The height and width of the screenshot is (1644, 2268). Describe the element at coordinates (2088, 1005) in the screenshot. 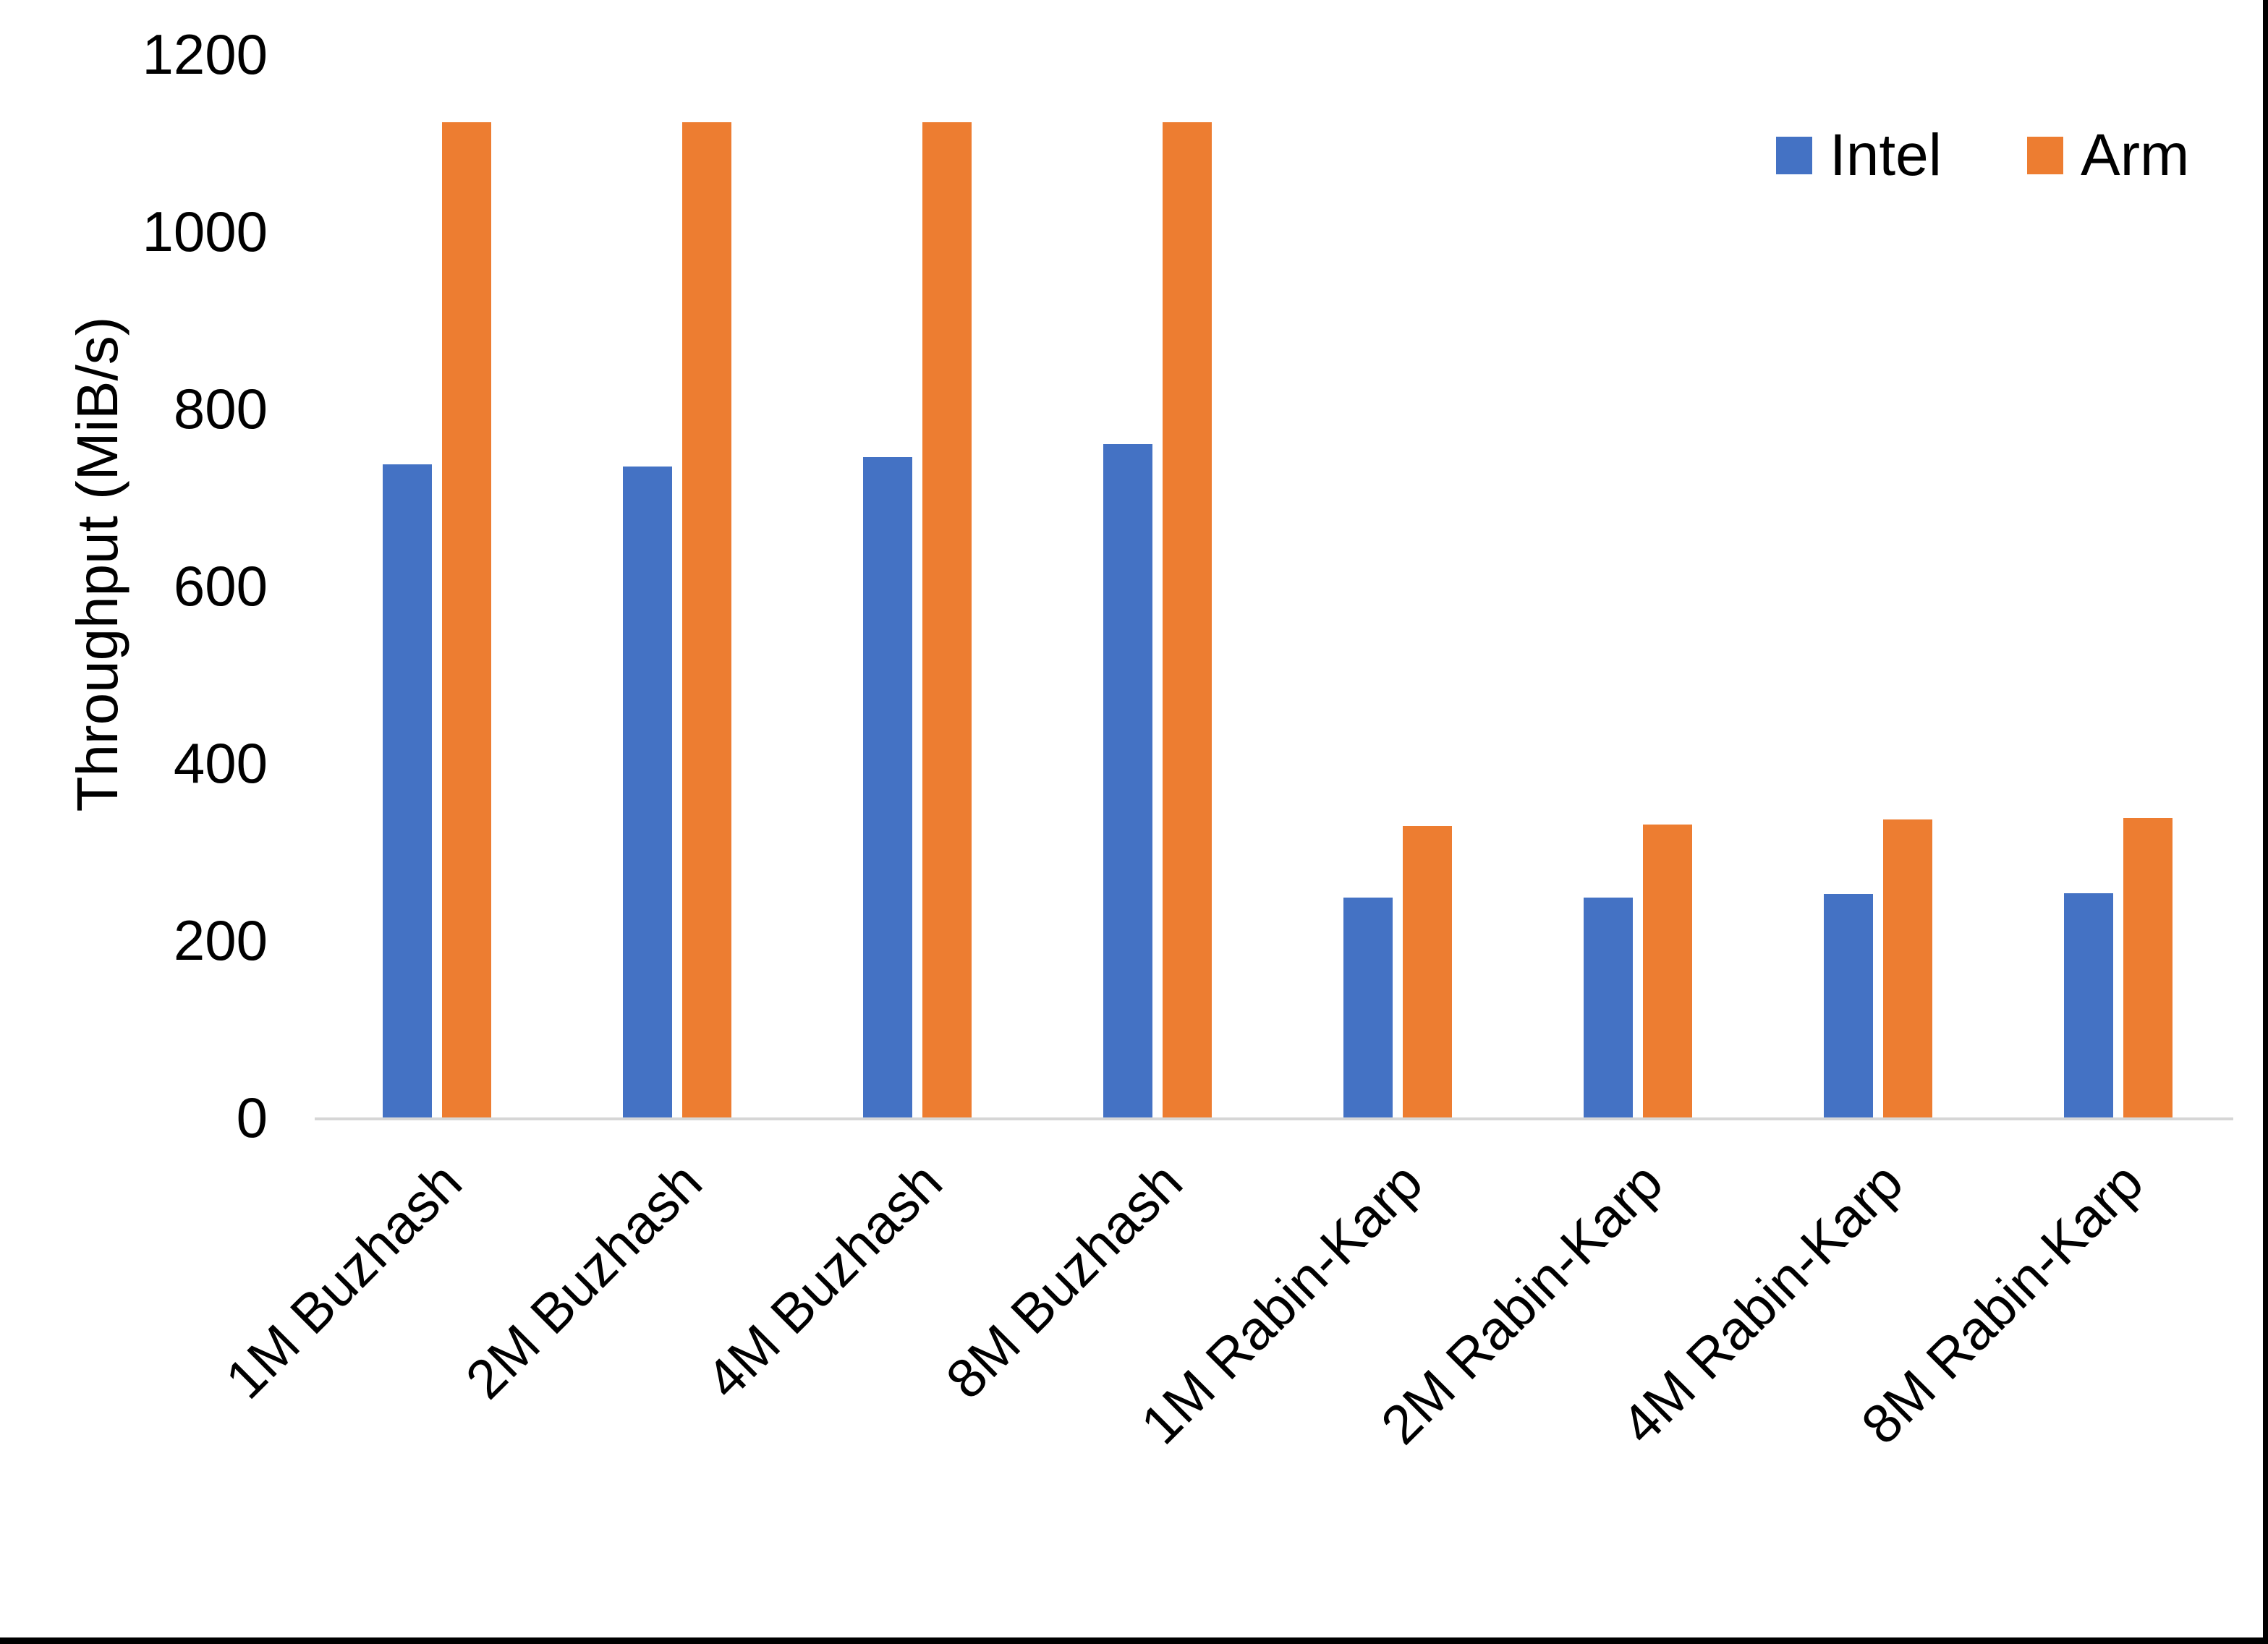

I see `bar-intel-8m-rabin-karp` at that location.